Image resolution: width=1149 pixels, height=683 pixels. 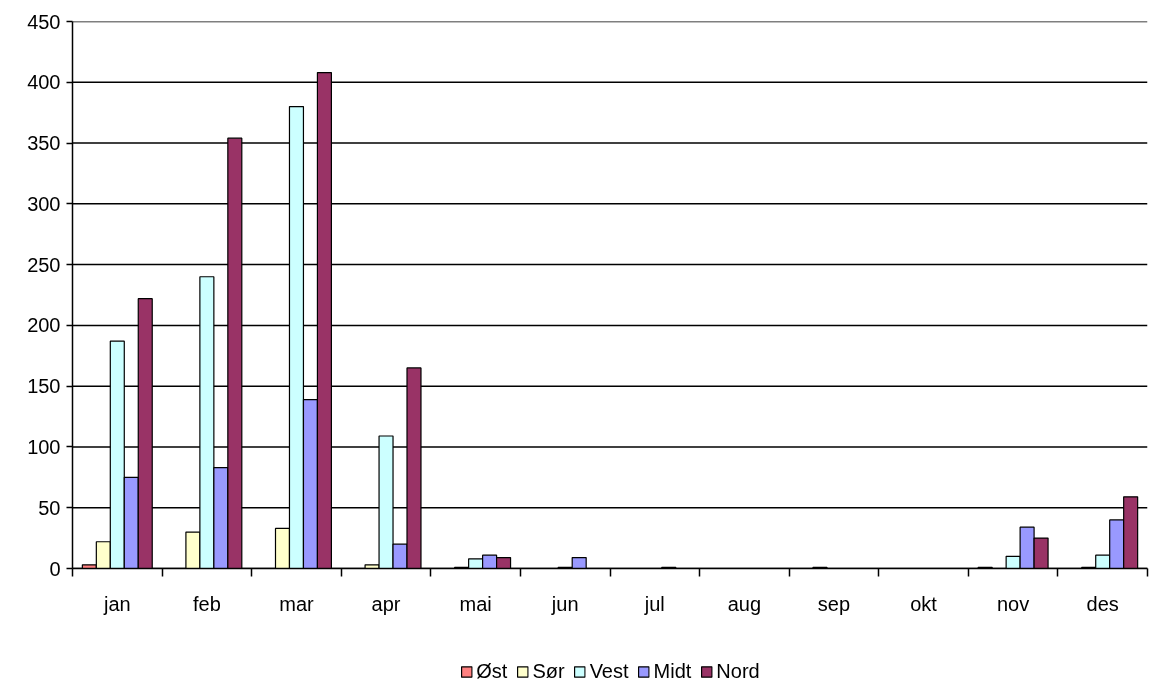 What do you see at coordinates (44, 82) in the screenshot?
I see `y-tick-label: 400` at bounding box center [44, 82].